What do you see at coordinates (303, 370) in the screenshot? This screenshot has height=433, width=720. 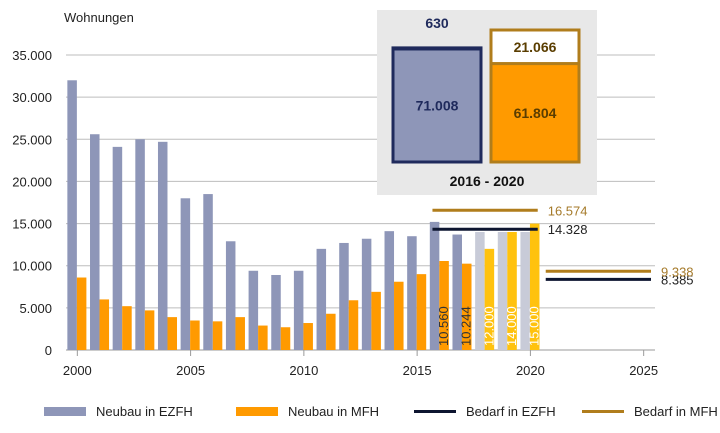 I see `x-tick-label: 2010` at bounding box center [303, 370].